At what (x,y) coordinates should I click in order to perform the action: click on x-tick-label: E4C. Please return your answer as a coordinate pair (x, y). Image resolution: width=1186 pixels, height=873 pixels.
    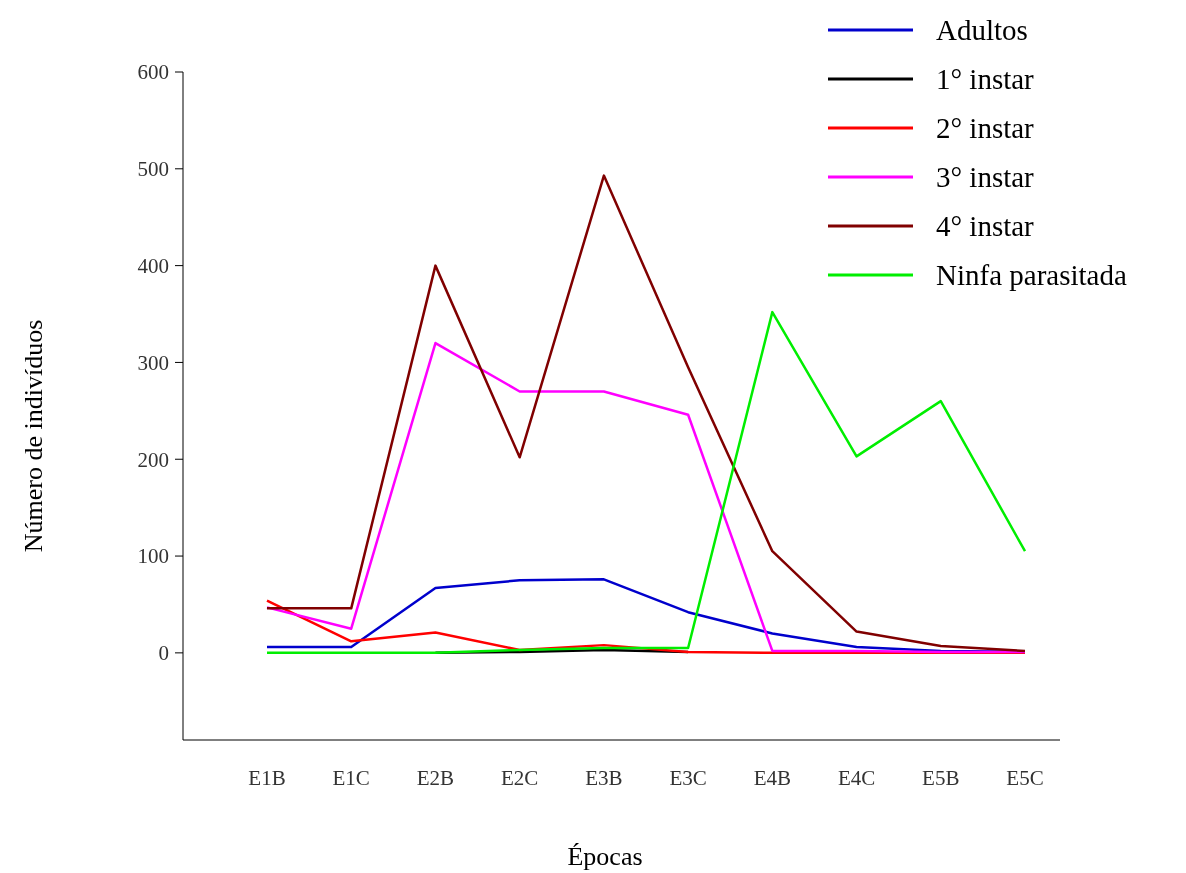
    Looking at the image, I should click on (856, 778).